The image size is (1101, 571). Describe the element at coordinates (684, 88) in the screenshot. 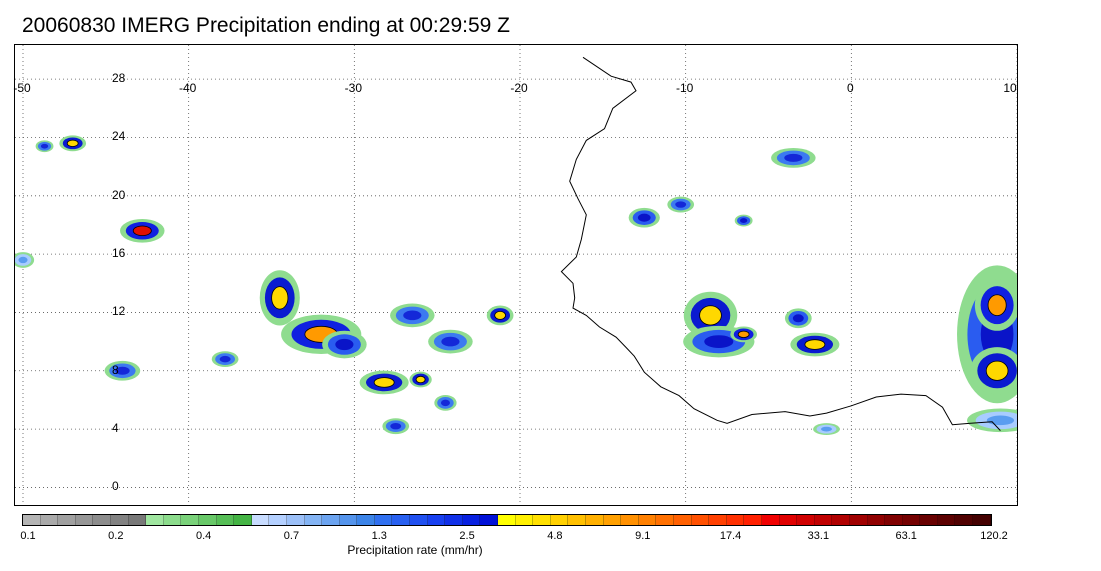

I see `longitude-label: -10` at that location.